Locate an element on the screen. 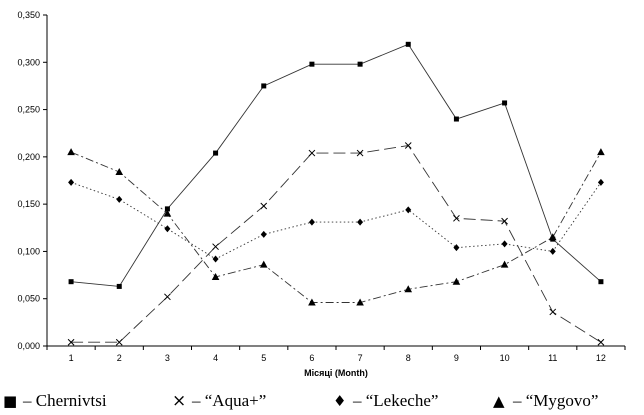 This screenshot has width=644, height=415. y-axis-ticks: 0,000 0,050 0,100 0,150 0,200 0,250 0,300 0,350 is located at coordinates (32, 180).